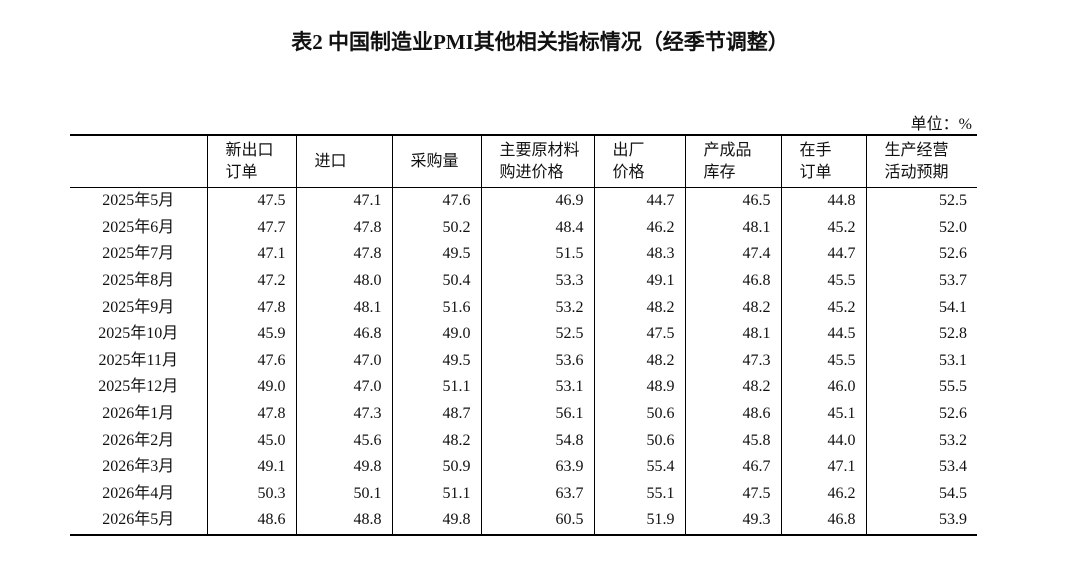 The height and width of the screenshot is (568, 1080). I want to click on table-row: 2025年9月 47.8 48.1 51.6 53.2 48.2 48.2 45.2 54.1, so click(523, 307).